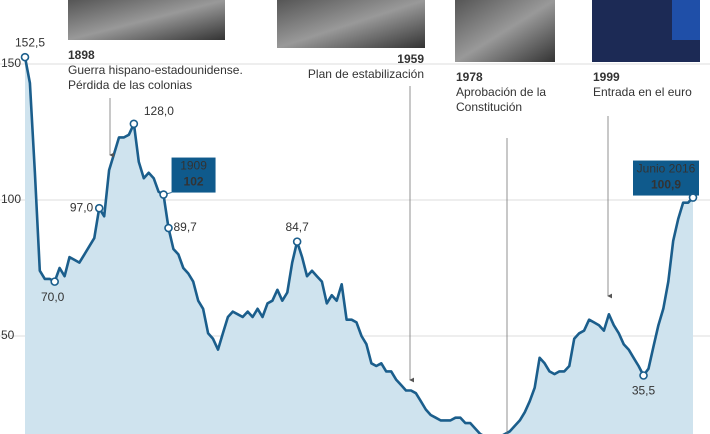 The image size is (710, 434). I want to click on data-label: 84,7, so click(297, 227).